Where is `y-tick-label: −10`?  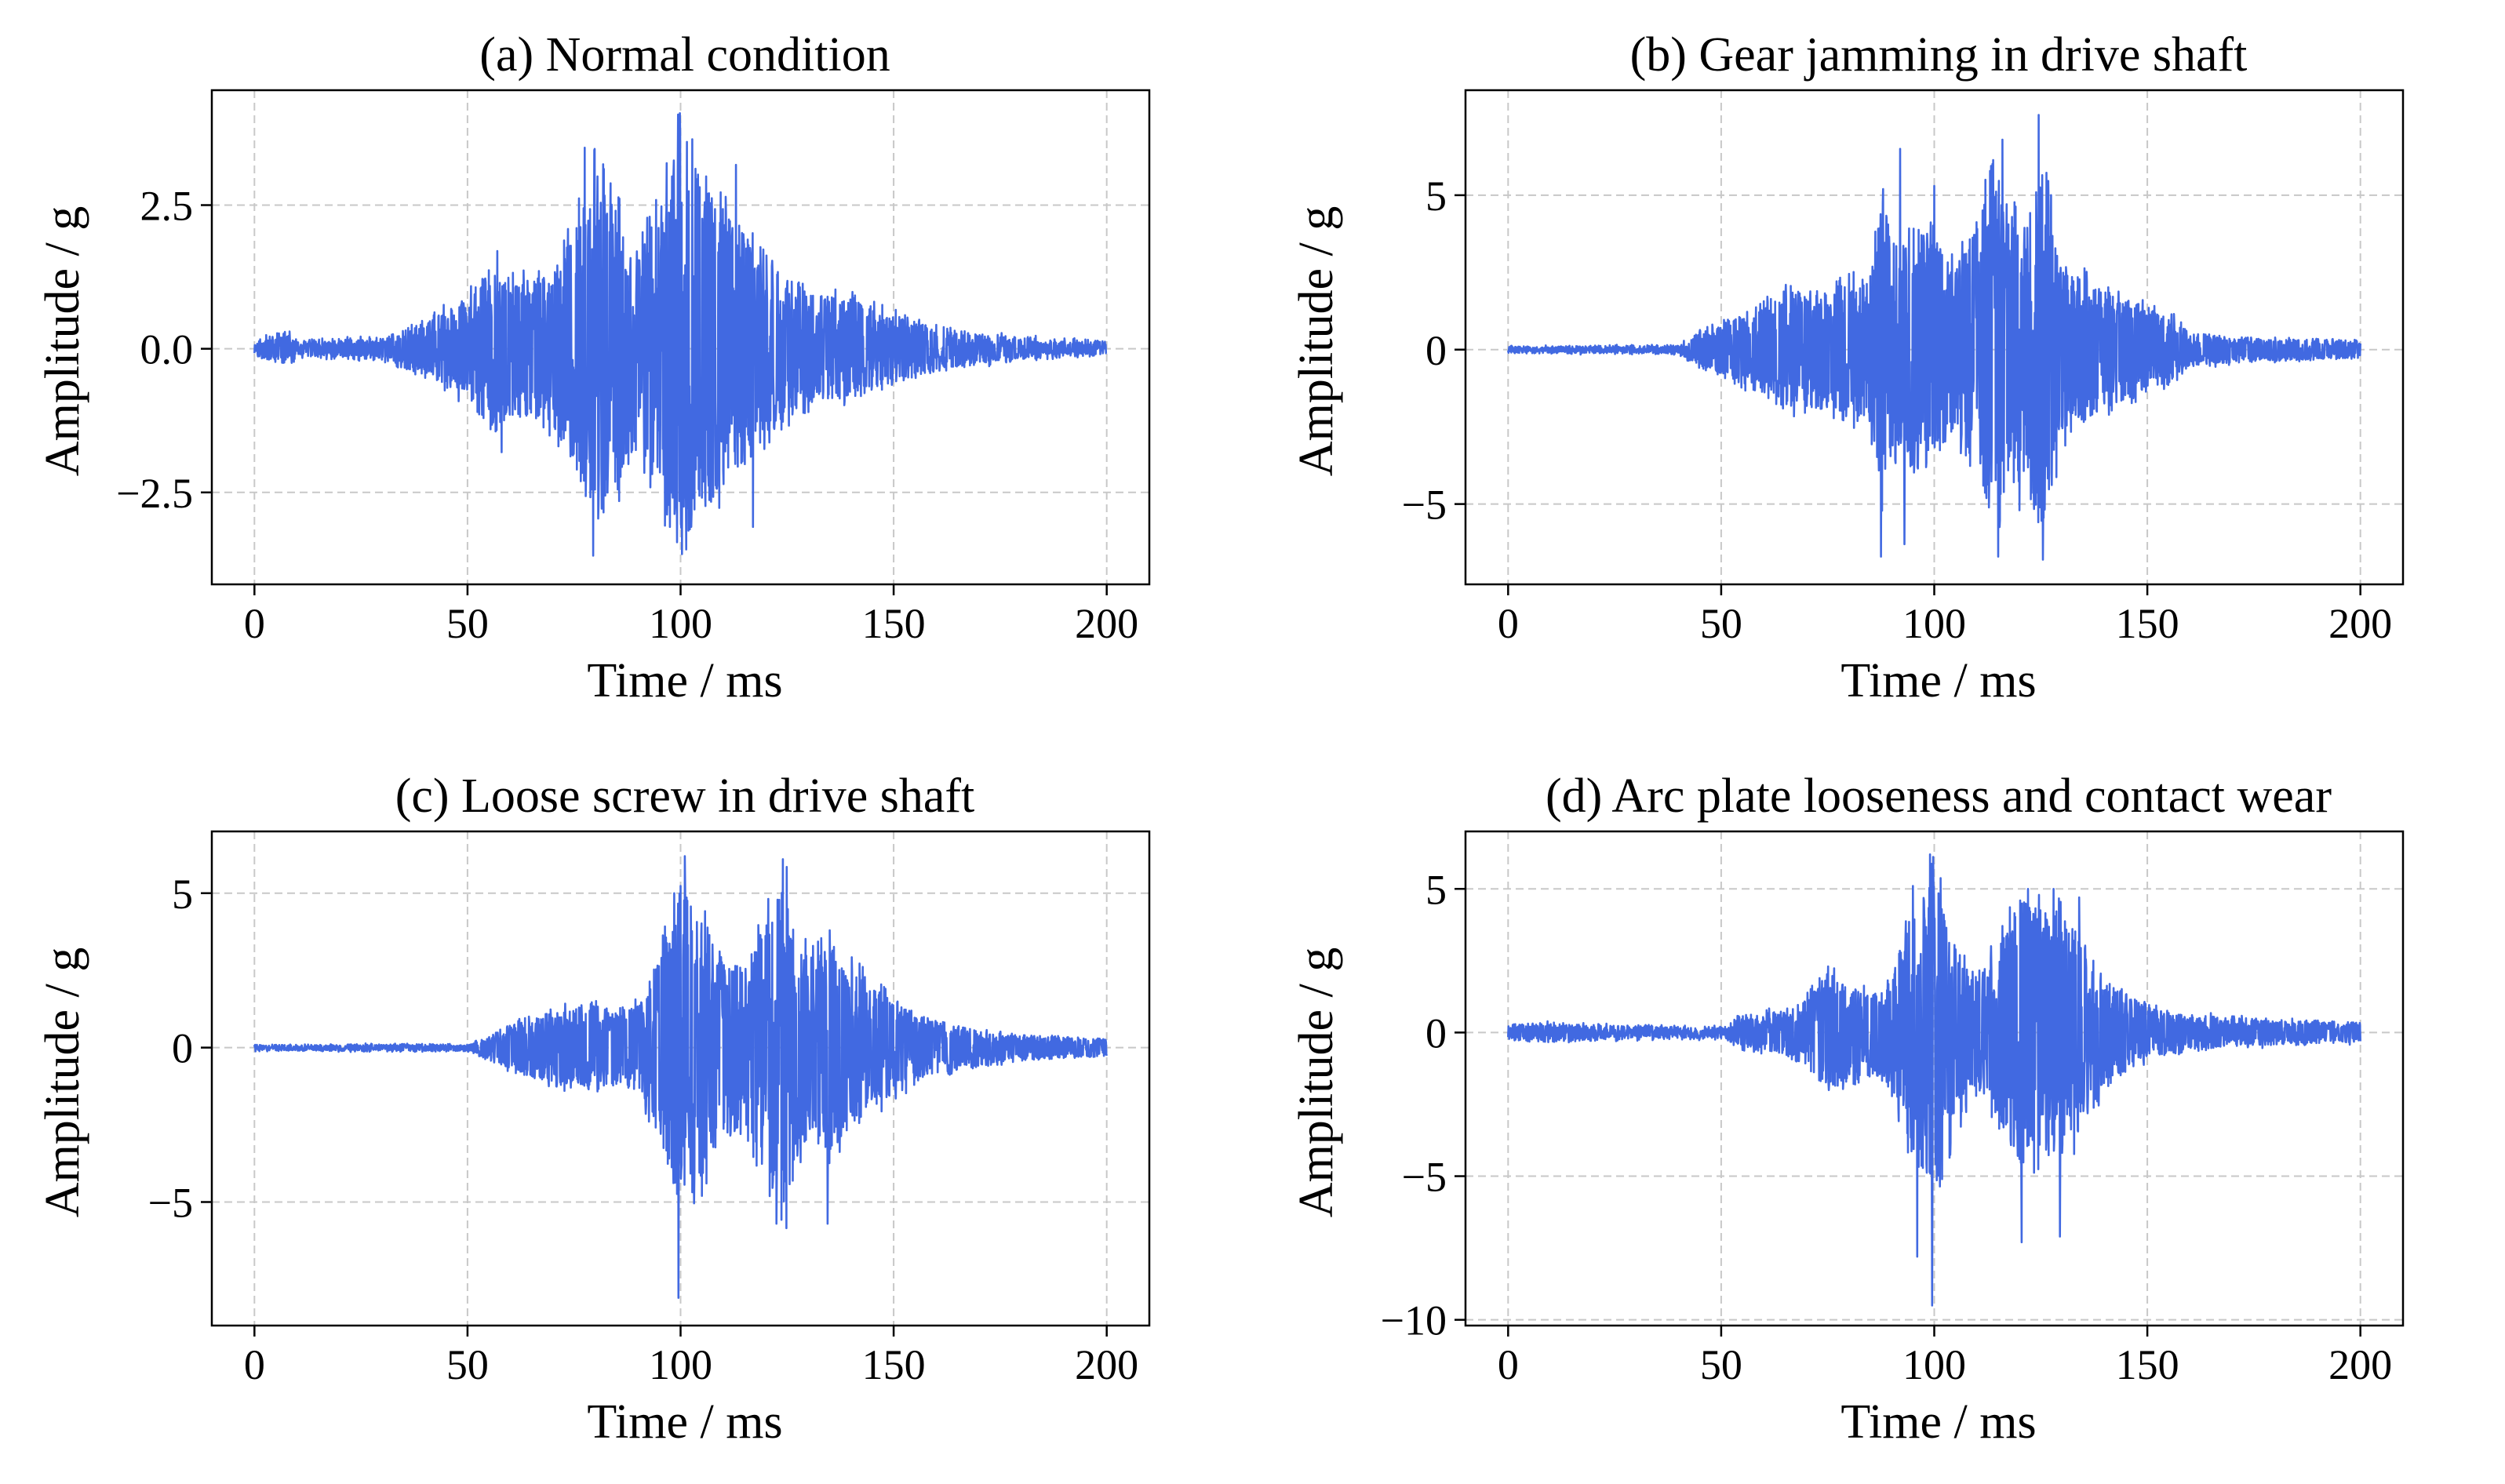
y-tick-label: −10 is located at coordinates (1414, 1320).